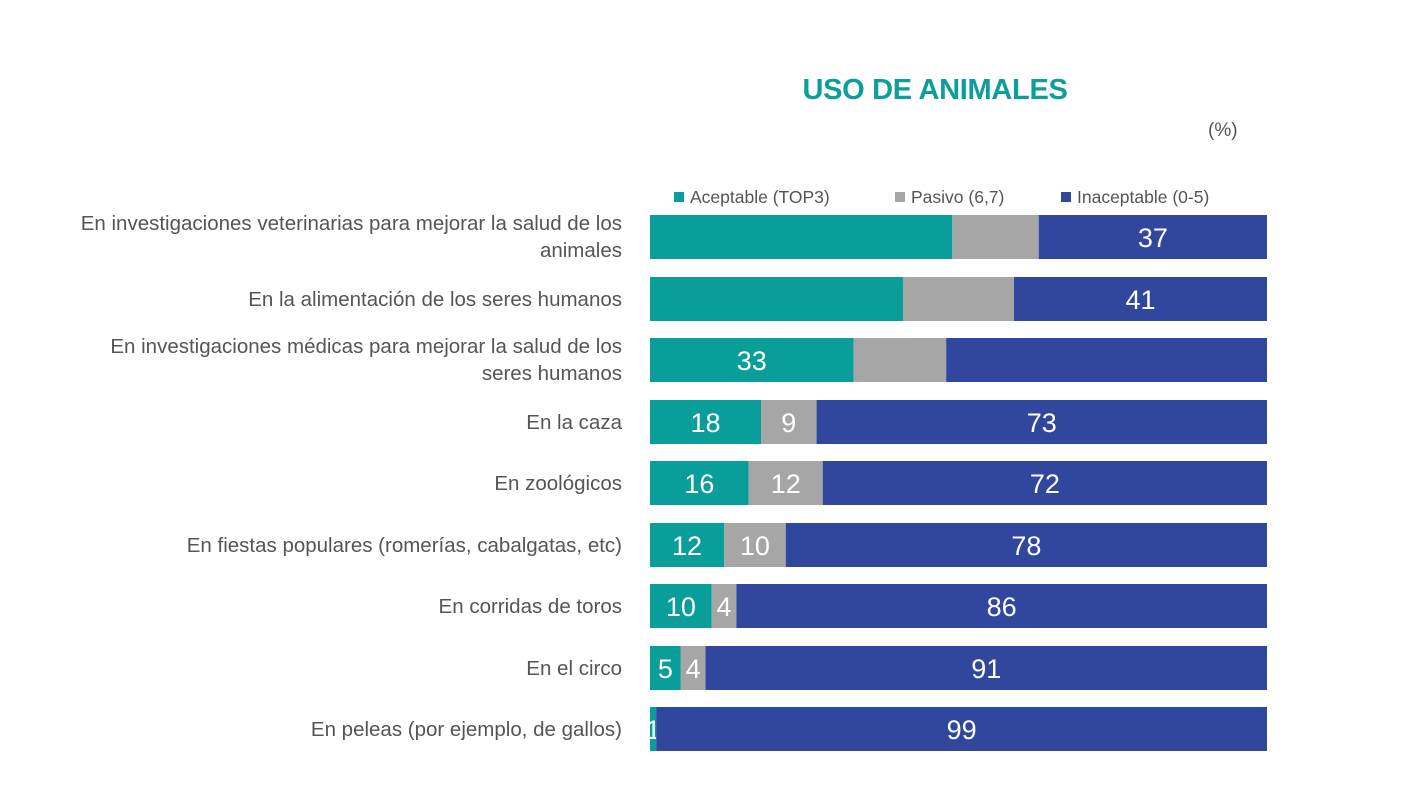  I want to click on data-label: 99, so click(962, 730).